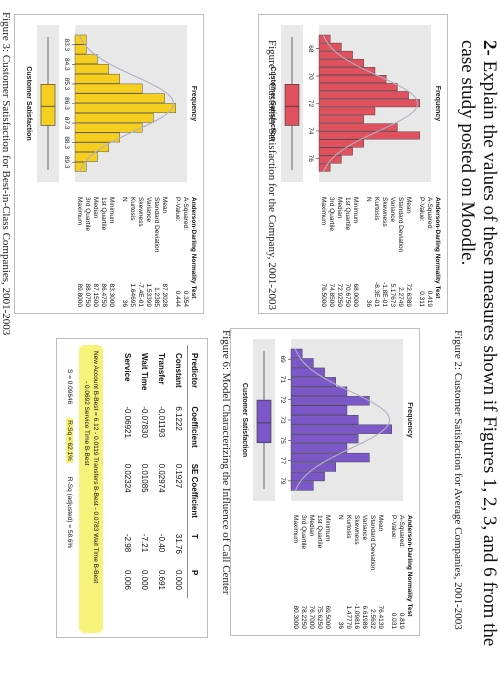  I want to click on stats-row: Maximum 76.5000, so click(323, 252).